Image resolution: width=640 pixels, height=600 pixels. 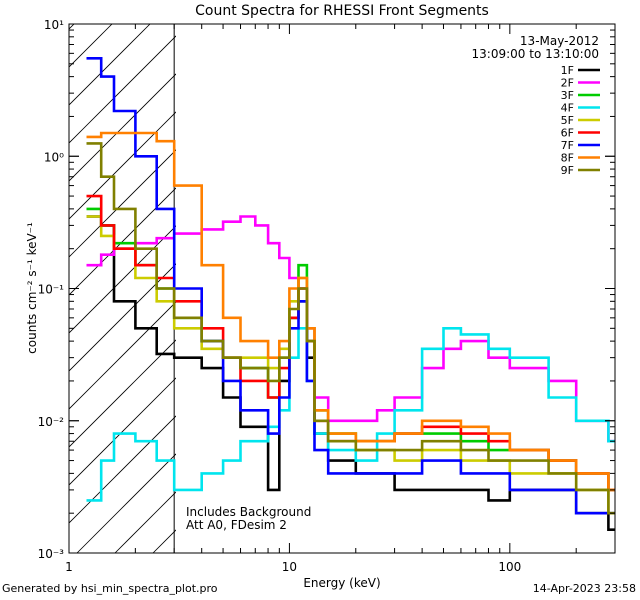 What do you see at coordinates (567, 83) in the screenshot?
I see `legend-label-2f: 2F` at bounding box center [567, 83].